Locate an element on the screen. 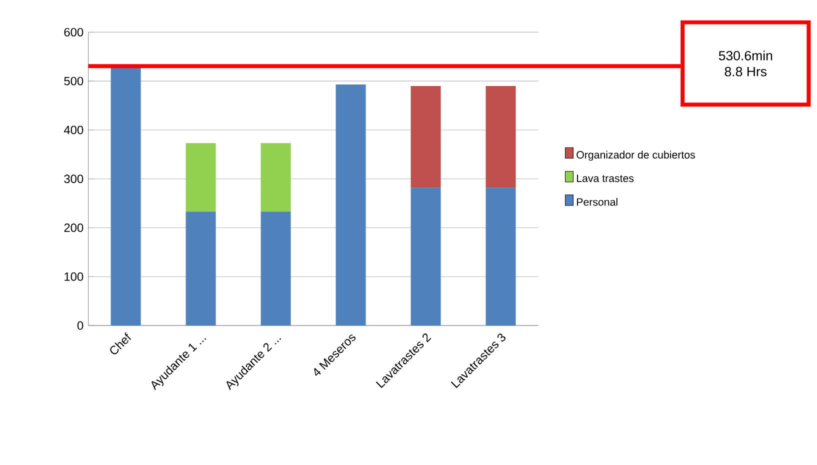 This screenshot has width=817, height=465. y-tick-label: 300 is located at coordinates (74, 179).